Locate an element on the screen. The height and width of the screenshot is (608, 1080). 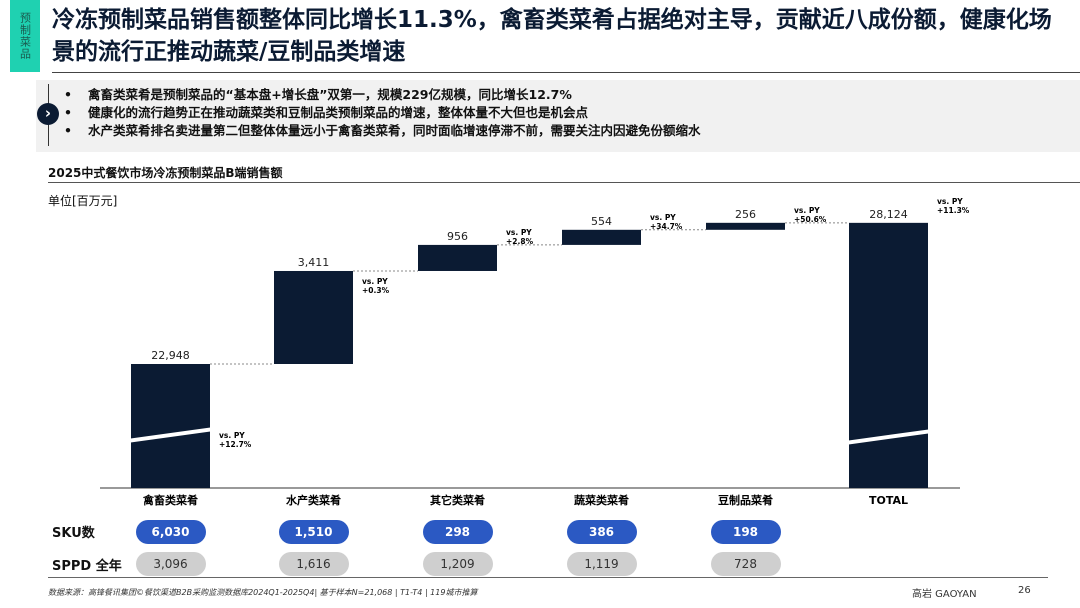
chevron-right-icon: › is located at coordinates (48, 114).